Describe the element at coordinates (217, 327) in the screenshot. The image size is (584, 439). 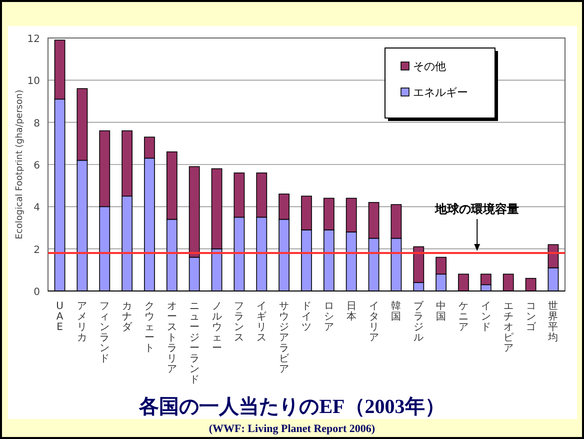
I see `x-tick-label: ノルウェー` at that location.